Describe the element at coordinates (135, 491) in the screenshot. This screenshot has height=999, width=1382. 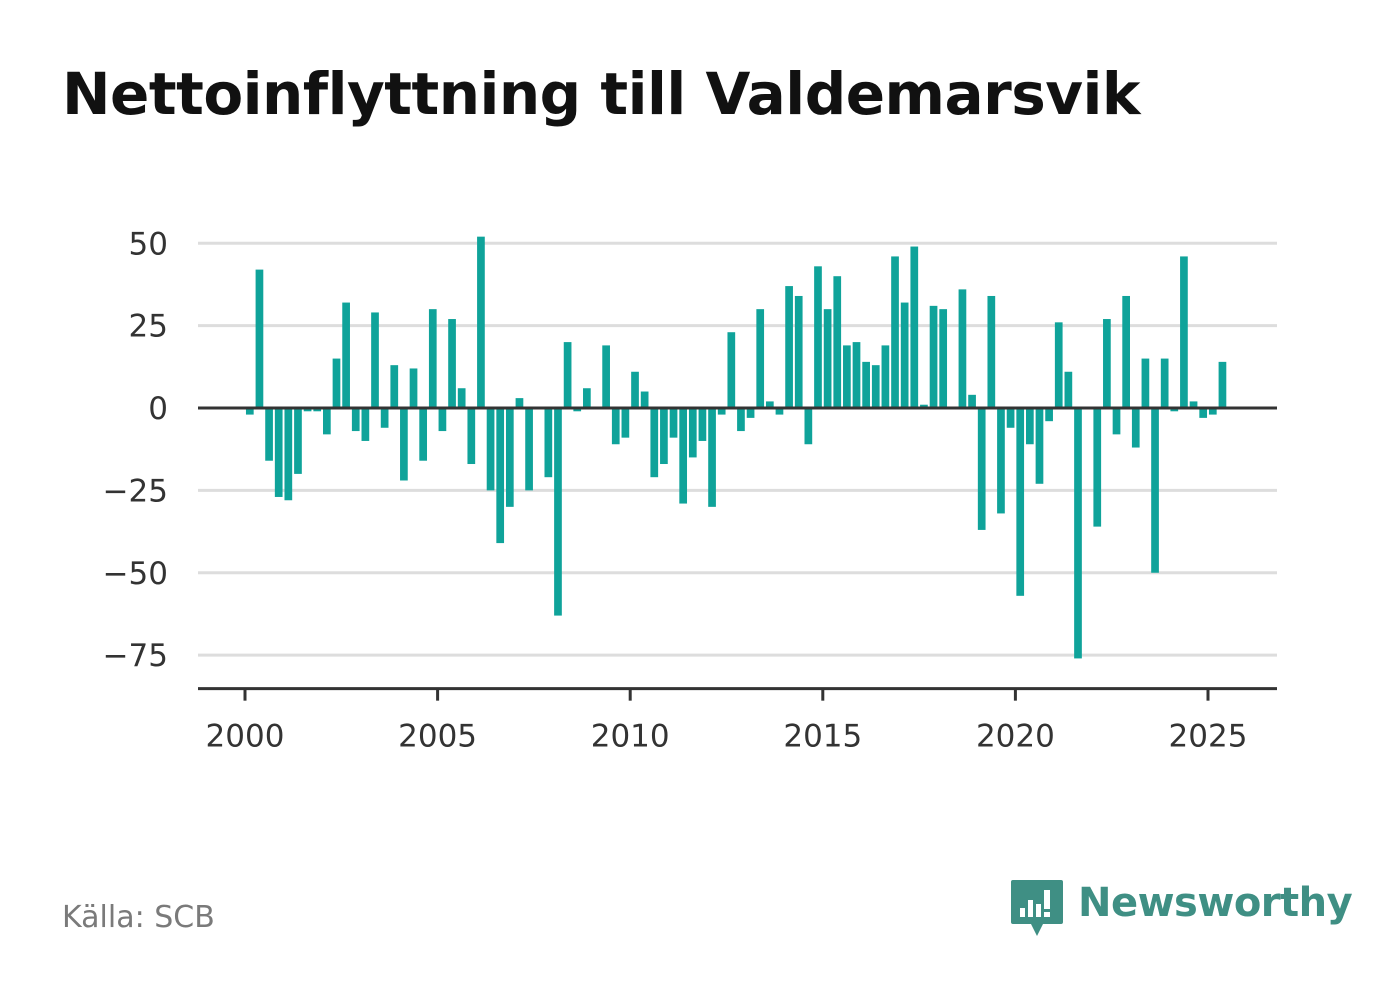
I see `y-tick-label: −25` at that location.